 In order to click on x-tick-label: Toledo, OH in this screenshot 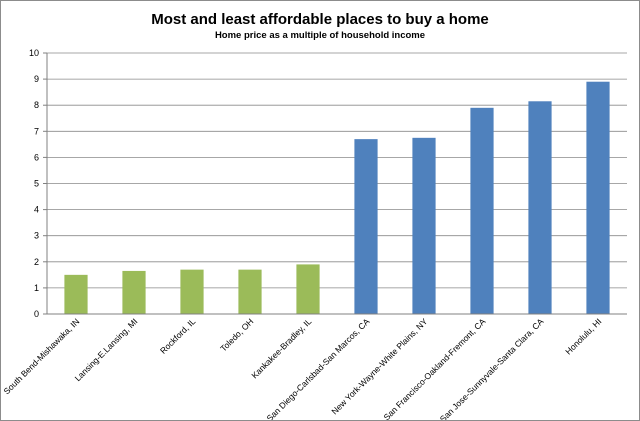, I will do `click(236, 334)`.